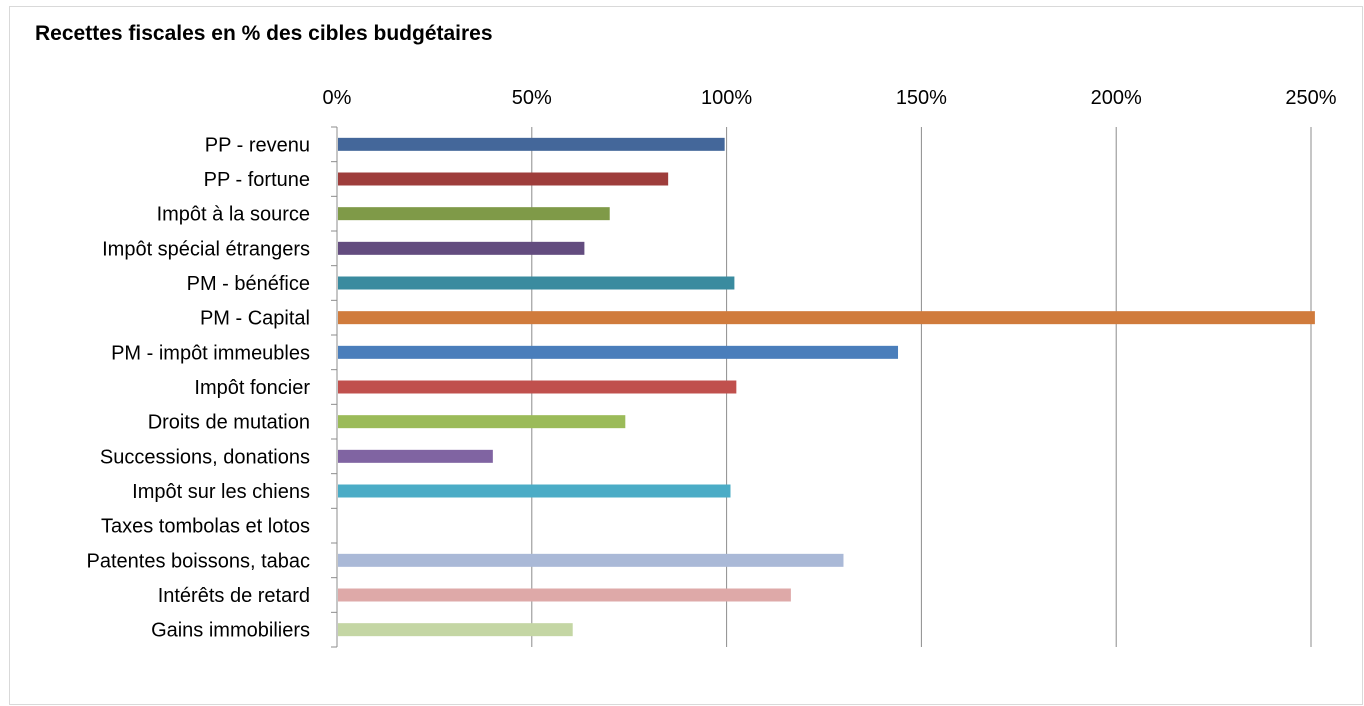  What do you see at coordinates (230, 631) in the screenshot?
I see `category-label: Gains immobiliers` at bounding box center [230, 631].